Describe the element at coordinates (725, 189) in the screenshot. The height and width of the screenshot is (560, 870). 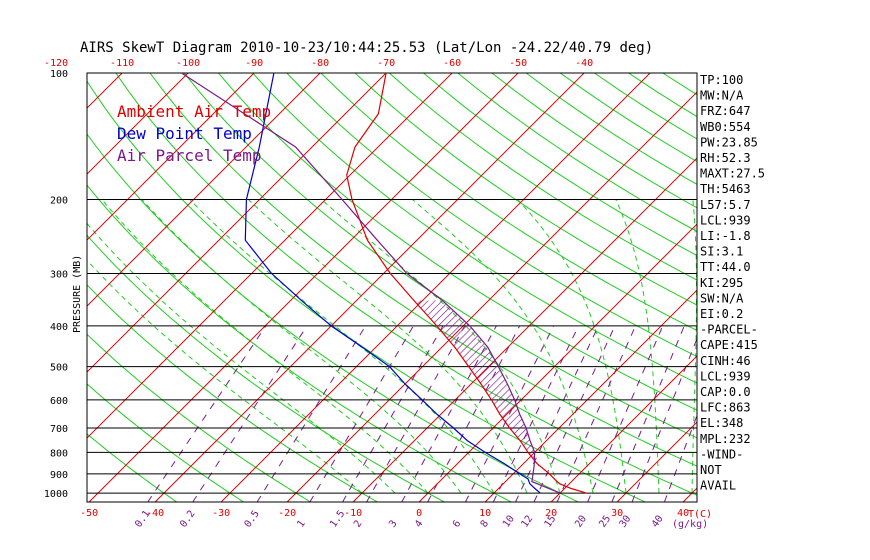
I see `indices-item: TH:5463` at that location.